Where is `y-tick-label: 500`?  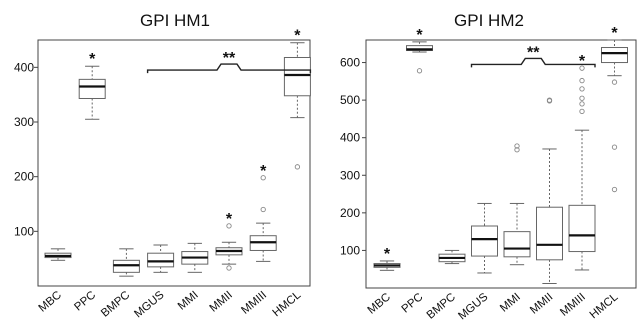
y-tick-label: 500 is located at coordinates (350, 100).